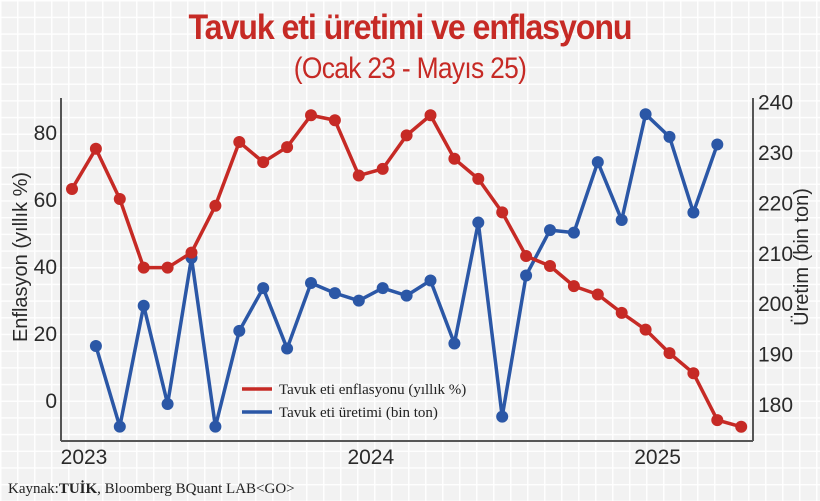 The image size is (820, 501). Describe the element at coordinates (775, 203) in the screenshot. I see `right-tick-label: 220` at that location.